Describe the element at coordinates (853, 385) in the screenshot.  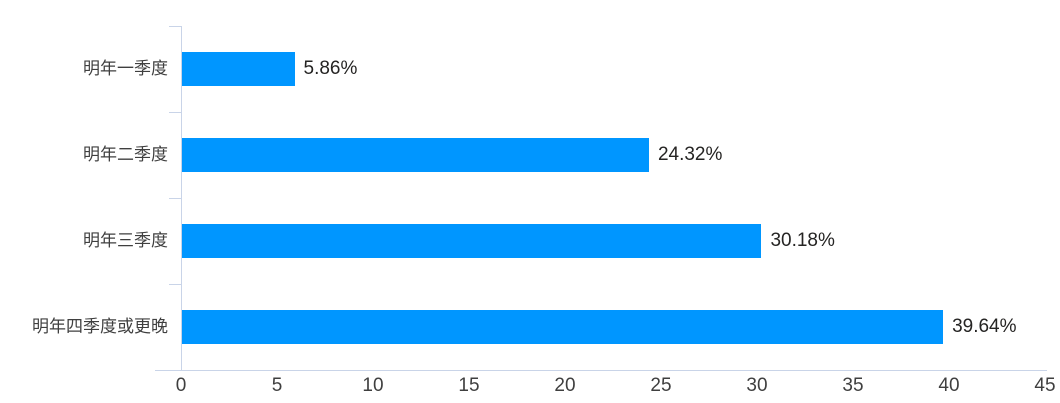
I see `x-axis-tick-label: 35` at that location.